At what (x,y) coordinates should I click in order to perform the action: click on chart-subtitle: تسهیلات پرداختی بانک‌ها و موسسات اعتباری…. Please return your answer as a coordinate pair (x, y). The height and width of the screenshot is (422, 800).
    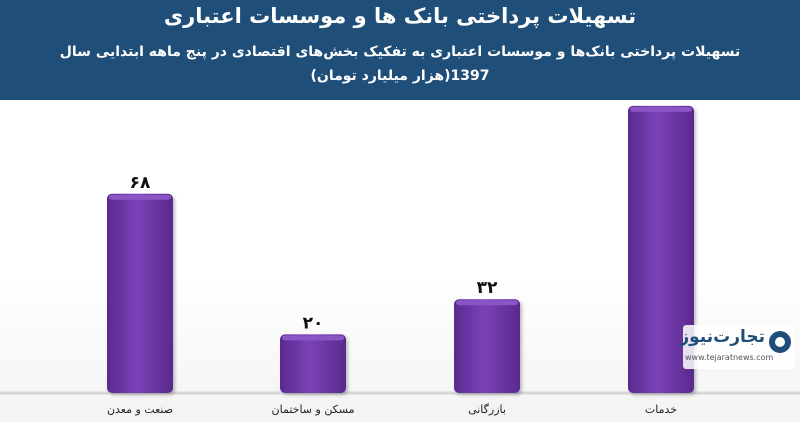
    Looking at the image, I should click on (400, 64).